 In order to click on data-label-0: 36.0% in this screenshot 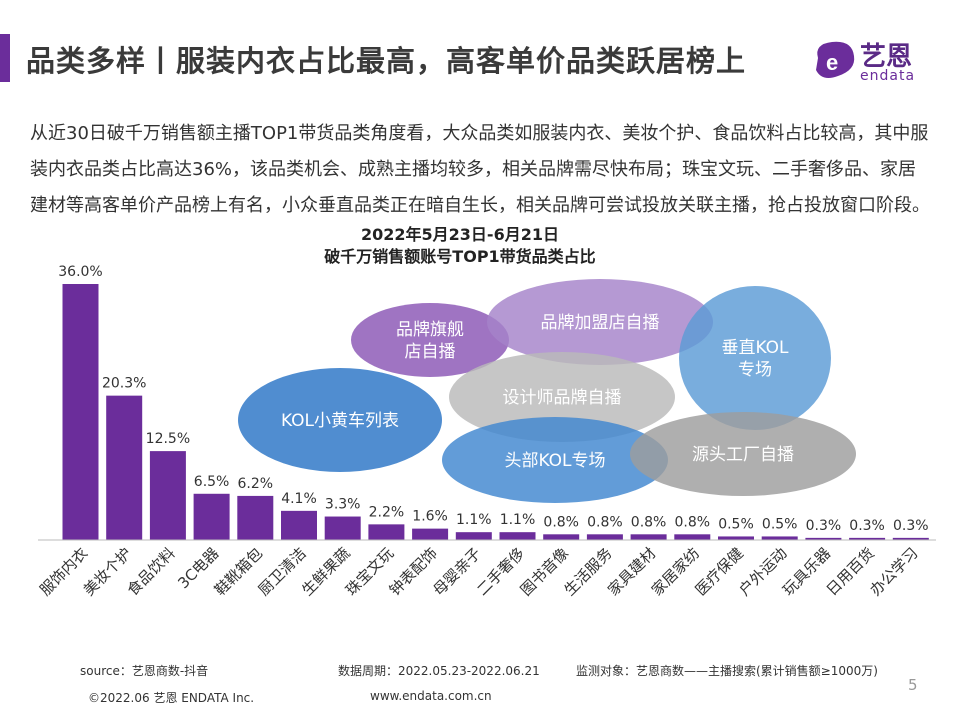, I will do `click(80, 272)`.